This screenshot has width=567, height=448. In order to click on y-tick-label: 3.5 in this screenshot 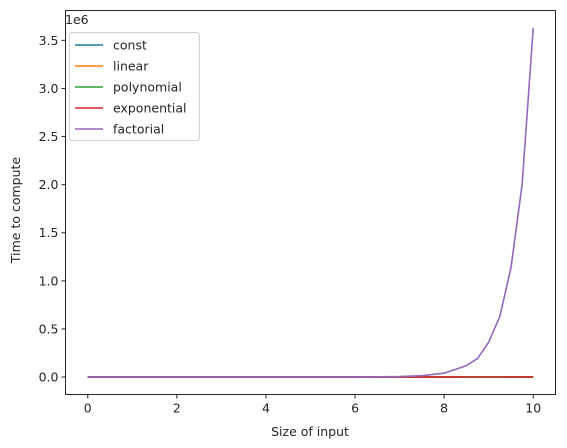, I will do `click(49, 40)`.